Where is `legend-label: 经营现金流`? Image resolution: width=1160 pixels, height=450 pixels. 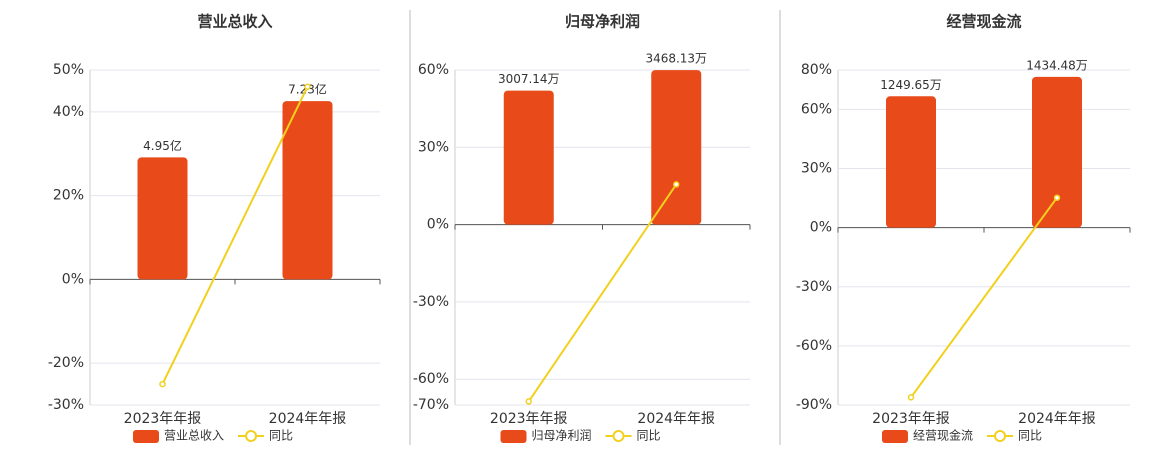
legend-label: 经营现金流 is located at coordinates (943, 435).